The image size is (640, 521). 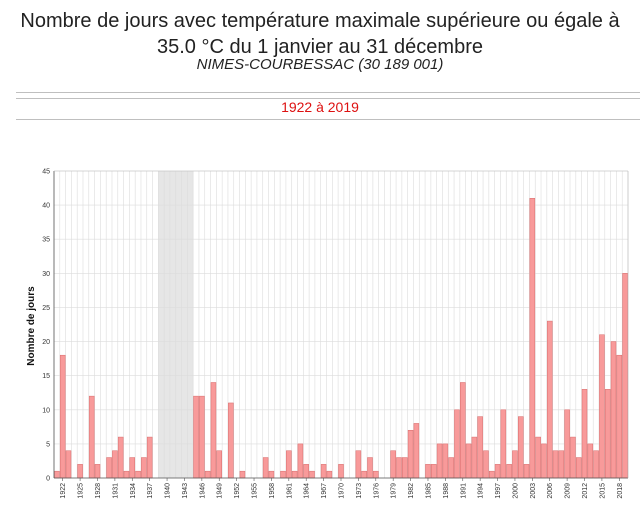 I want to click on x-tick-label: 1976, so click(x=376, y=491).